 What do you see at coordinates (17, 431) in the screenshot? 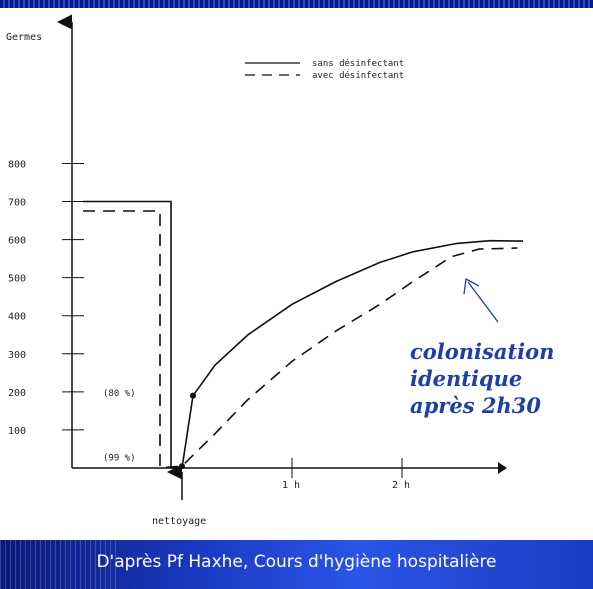
I see `y-tick-label: 100` at bounding box center [17, 431].